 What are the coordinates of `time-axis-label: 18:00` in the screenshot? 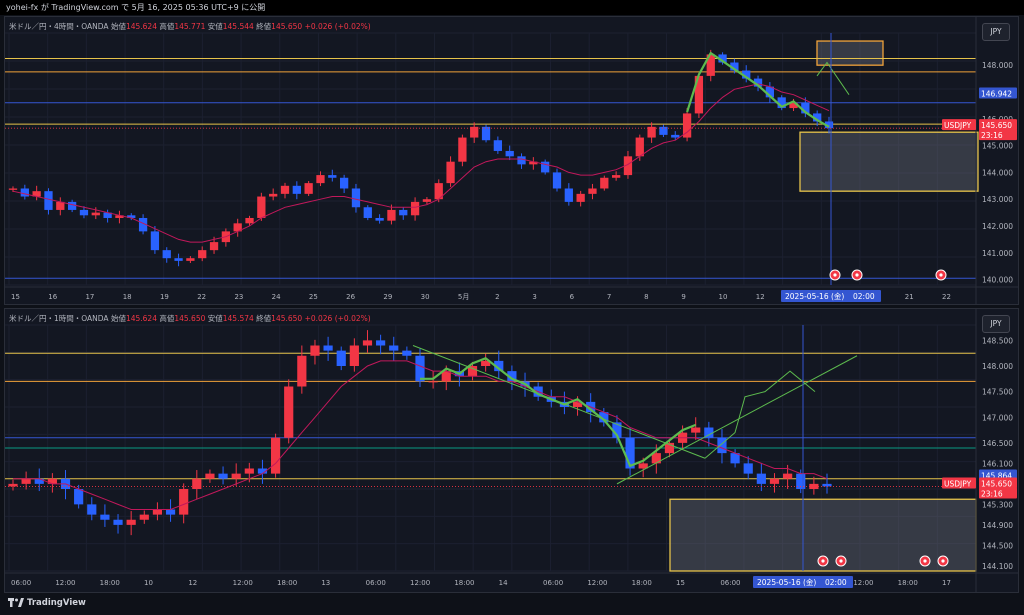 It's located at (642, 583).